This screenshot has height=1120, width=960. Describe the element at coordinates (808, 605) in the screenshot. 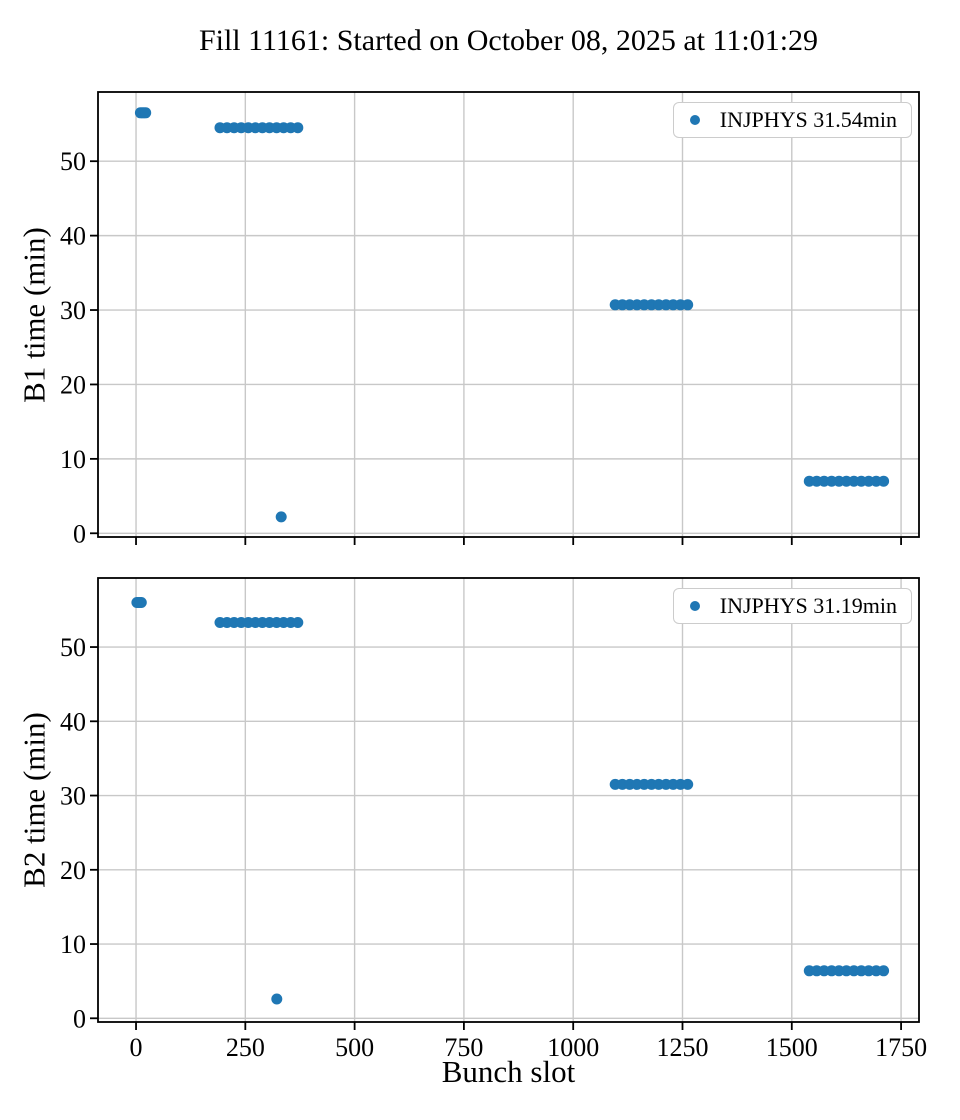

I see `legend-label-b2: INJPHYS 31.19min` at that location.